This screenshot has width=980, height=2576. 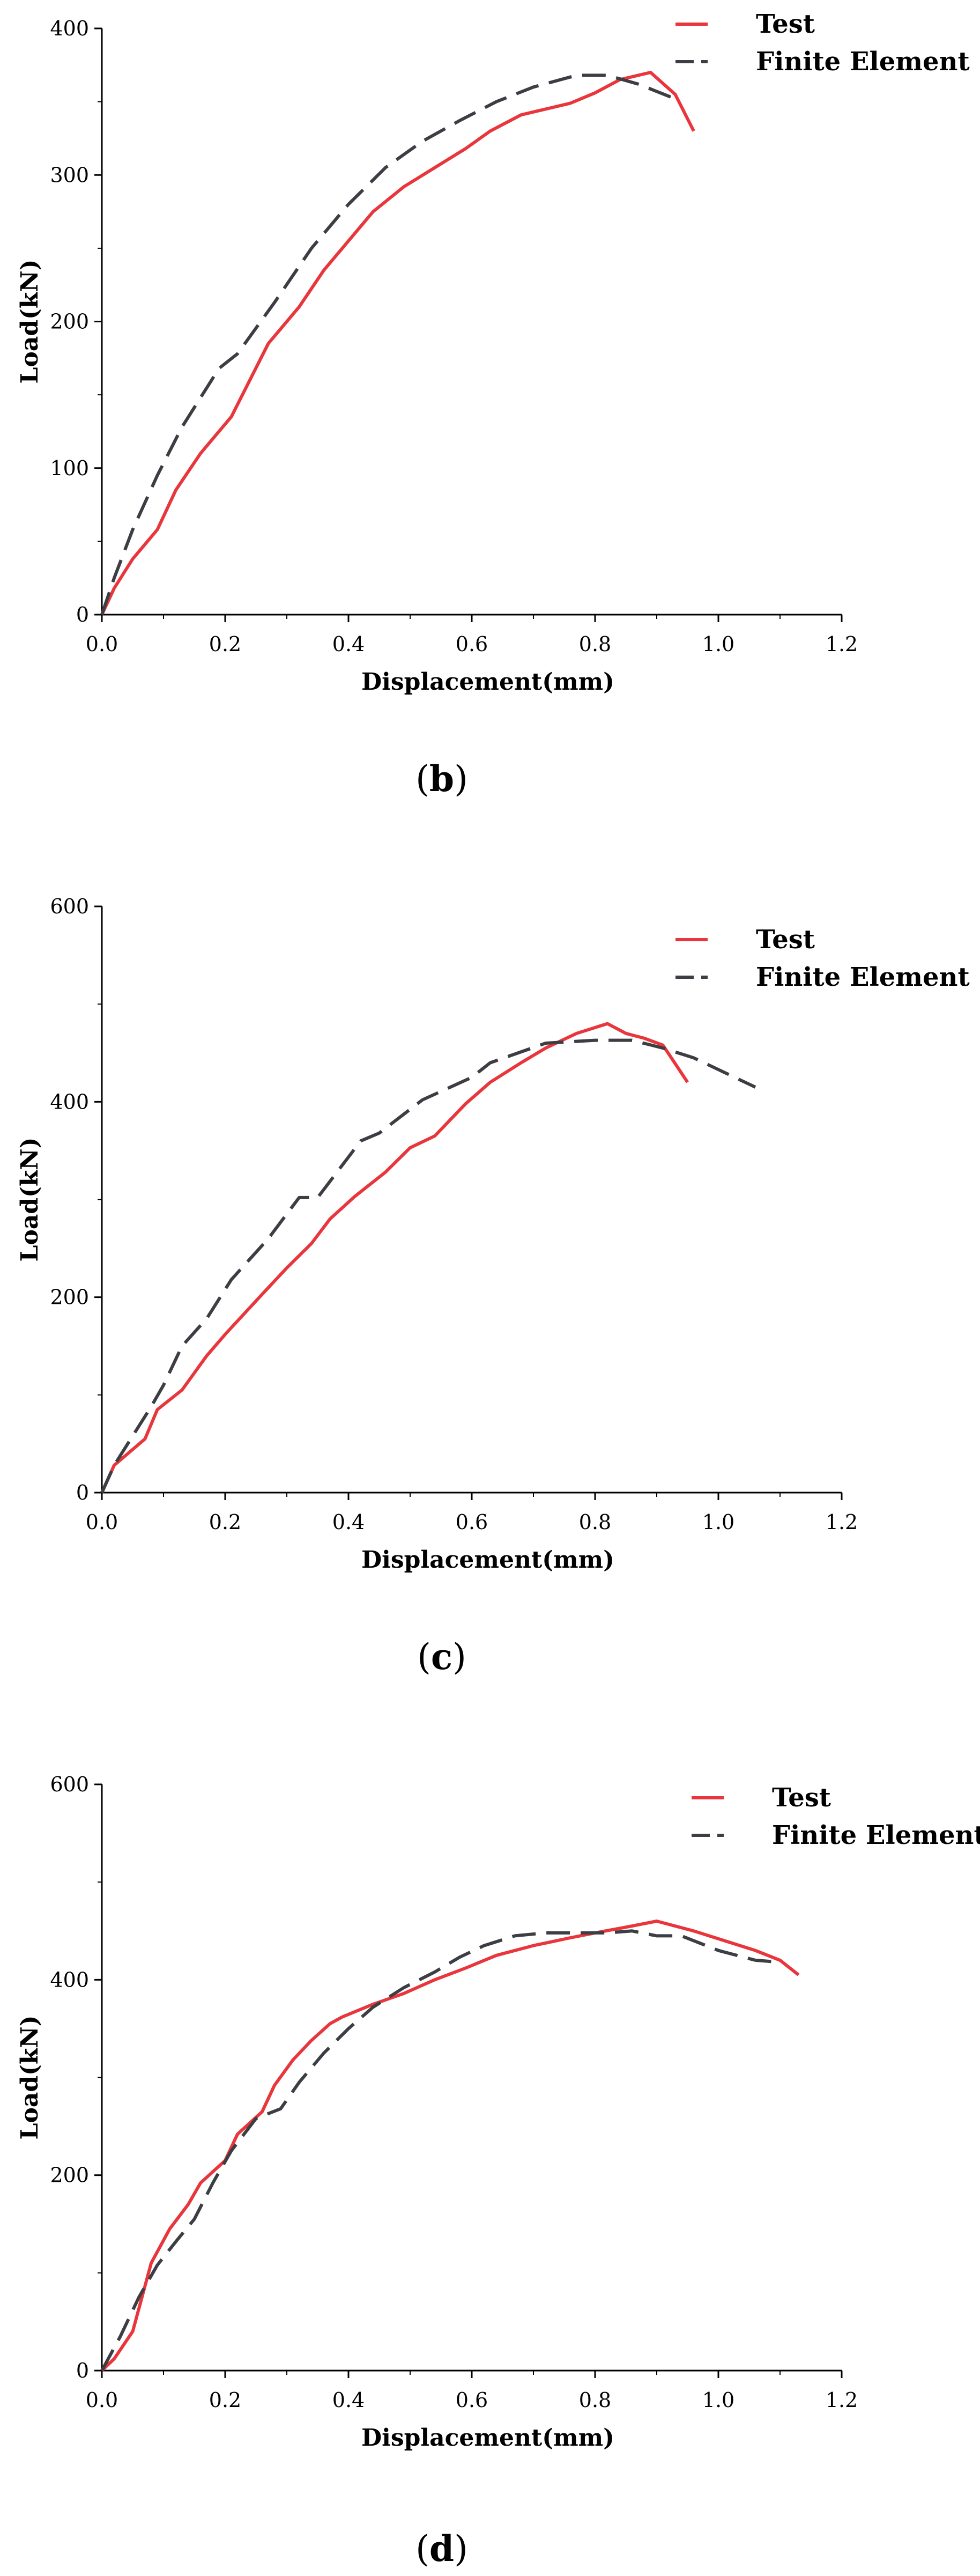 I want to click on panel-letter: b, so click(x=441, y=779).